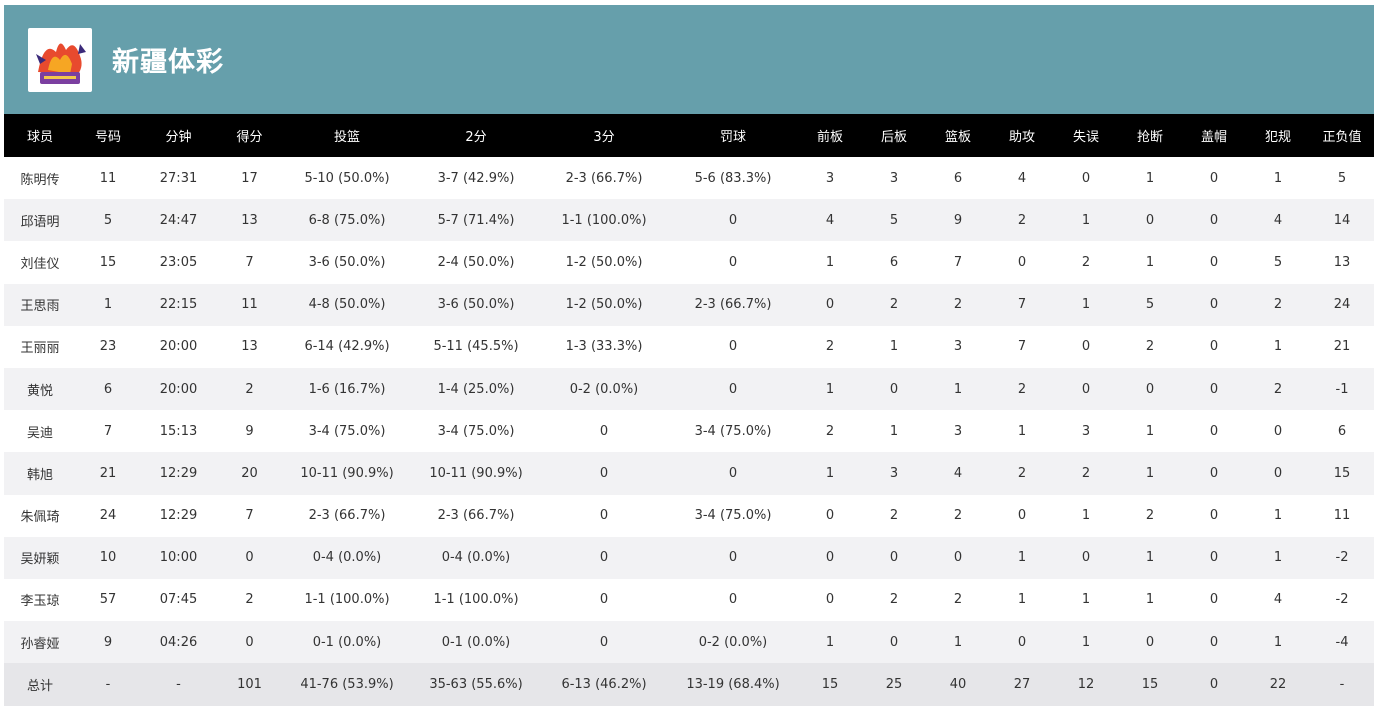  I want to click on stat-cell: 10:00, so click(178, 558).